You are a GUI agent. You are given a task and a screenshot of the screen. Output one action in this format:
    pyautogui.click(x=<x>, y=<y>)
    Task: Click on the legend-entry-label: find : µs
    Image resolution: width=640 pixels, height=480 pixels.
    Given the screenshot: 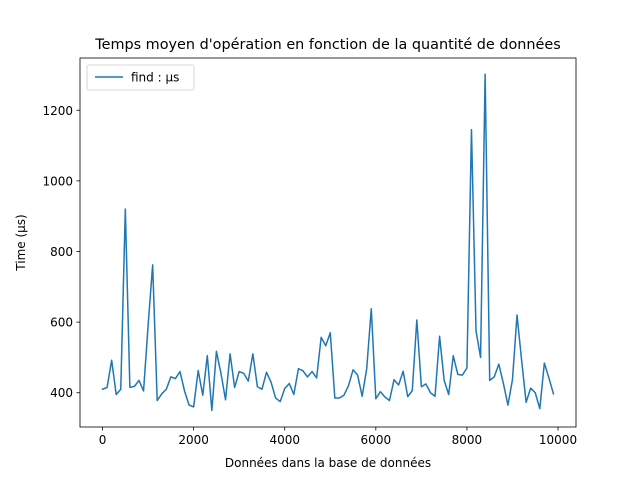 What is the action you would take?
    pyautogui.click(x=155, y=78)
    